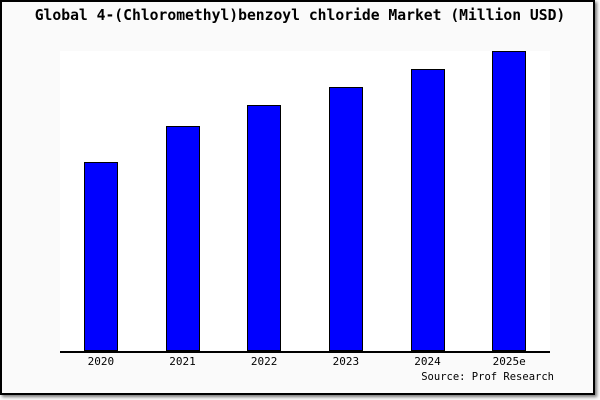 The width and height of the screenshot is (600, 400). I want to click on bar-slot-2022, so click(264, 201).